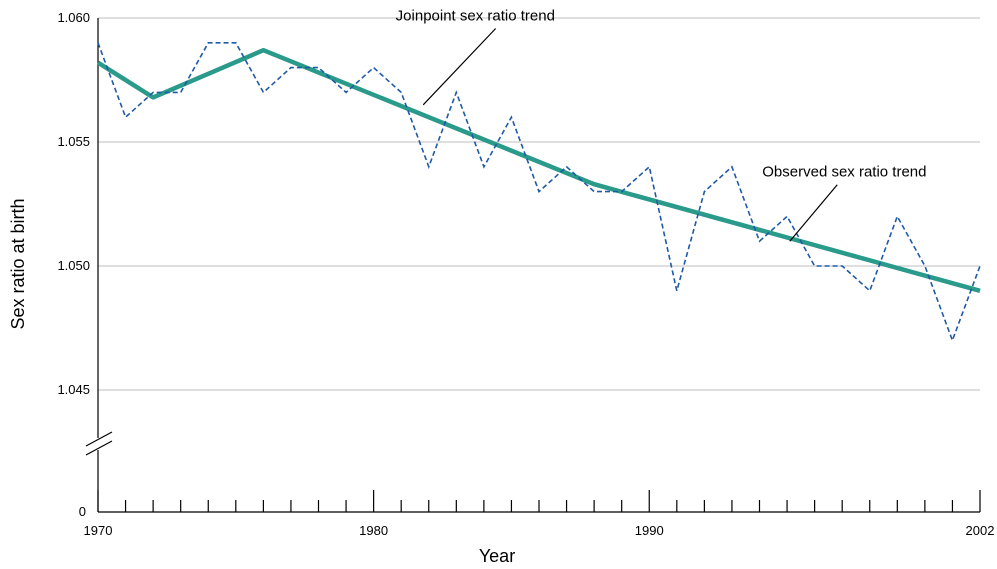 This screenshot has width=997, height=569. What do you see at coordinates (73, 17) in the screenshot?
I see `y-tick-label: 1.060` at bounding box center [73, 17].